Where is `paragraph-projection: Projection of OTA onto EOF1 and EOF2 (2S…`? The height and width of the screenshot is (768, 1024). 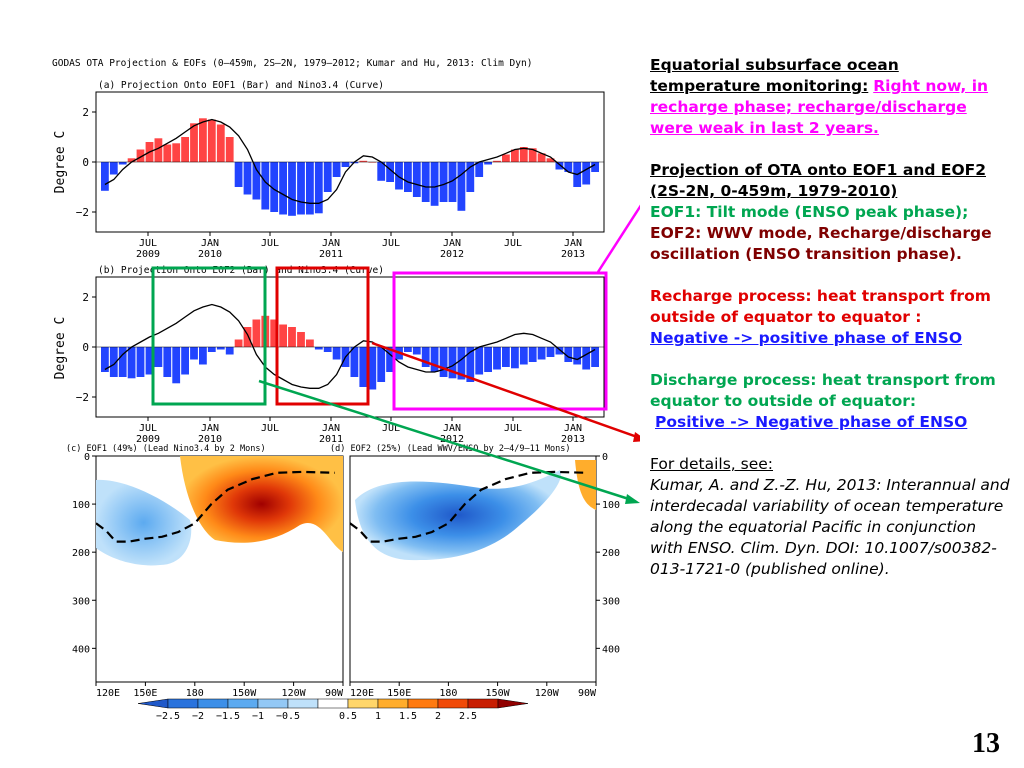
paragraph-projection: Projection of OTA onto EOF1 and EOF2 (2S… is located at coordinates (831, 212).